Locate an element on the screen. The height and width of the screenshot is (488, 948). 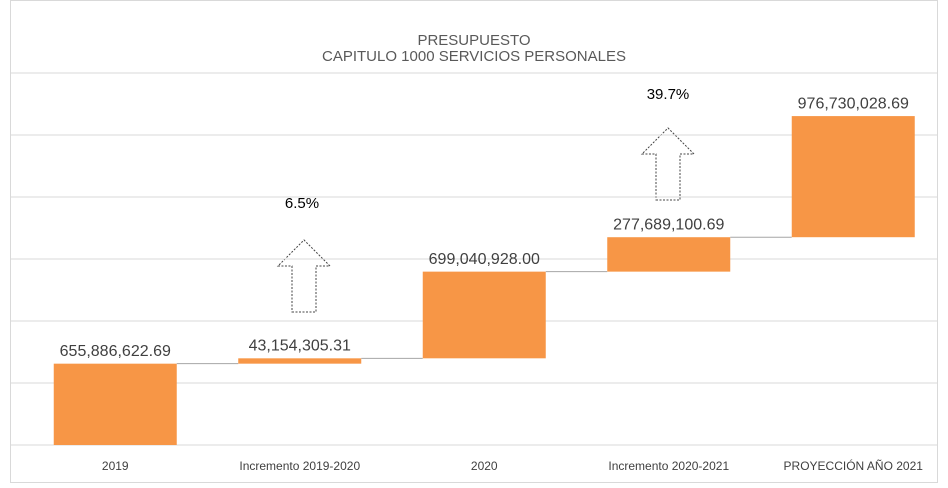
x-tick-label: PROYECCIÓN AÑO 2021 is located at coordinates (854, 465).